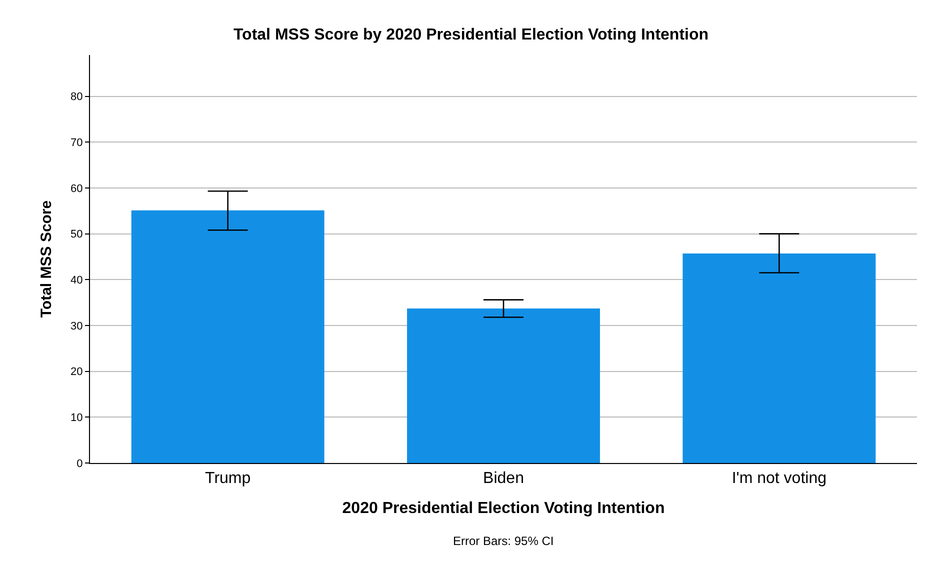 The image size is (942, 563). Describe the element at coordinates (471, 35) in the screenshot. I see `chart-title: Total MSS Score by 2020 Presidential Election Voting Intention` at that location.